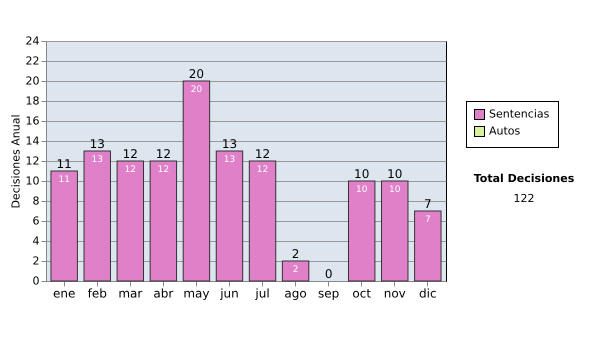 The height and width of the screenshot is (340, 600). What do you see at coordinates (428, 293) in the screenshot?
I see `x-tick-label: dic` at bounding box center [428, 293].